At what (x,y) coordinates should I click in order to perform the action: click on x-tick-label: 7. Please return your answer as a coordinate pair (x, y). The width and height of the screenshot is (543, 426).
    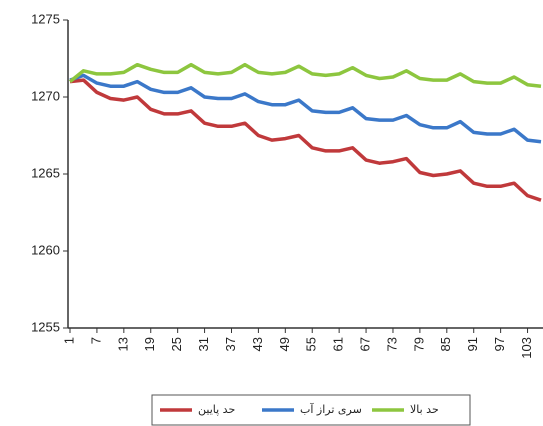
    Looking at the image, I should click on (95, 340).